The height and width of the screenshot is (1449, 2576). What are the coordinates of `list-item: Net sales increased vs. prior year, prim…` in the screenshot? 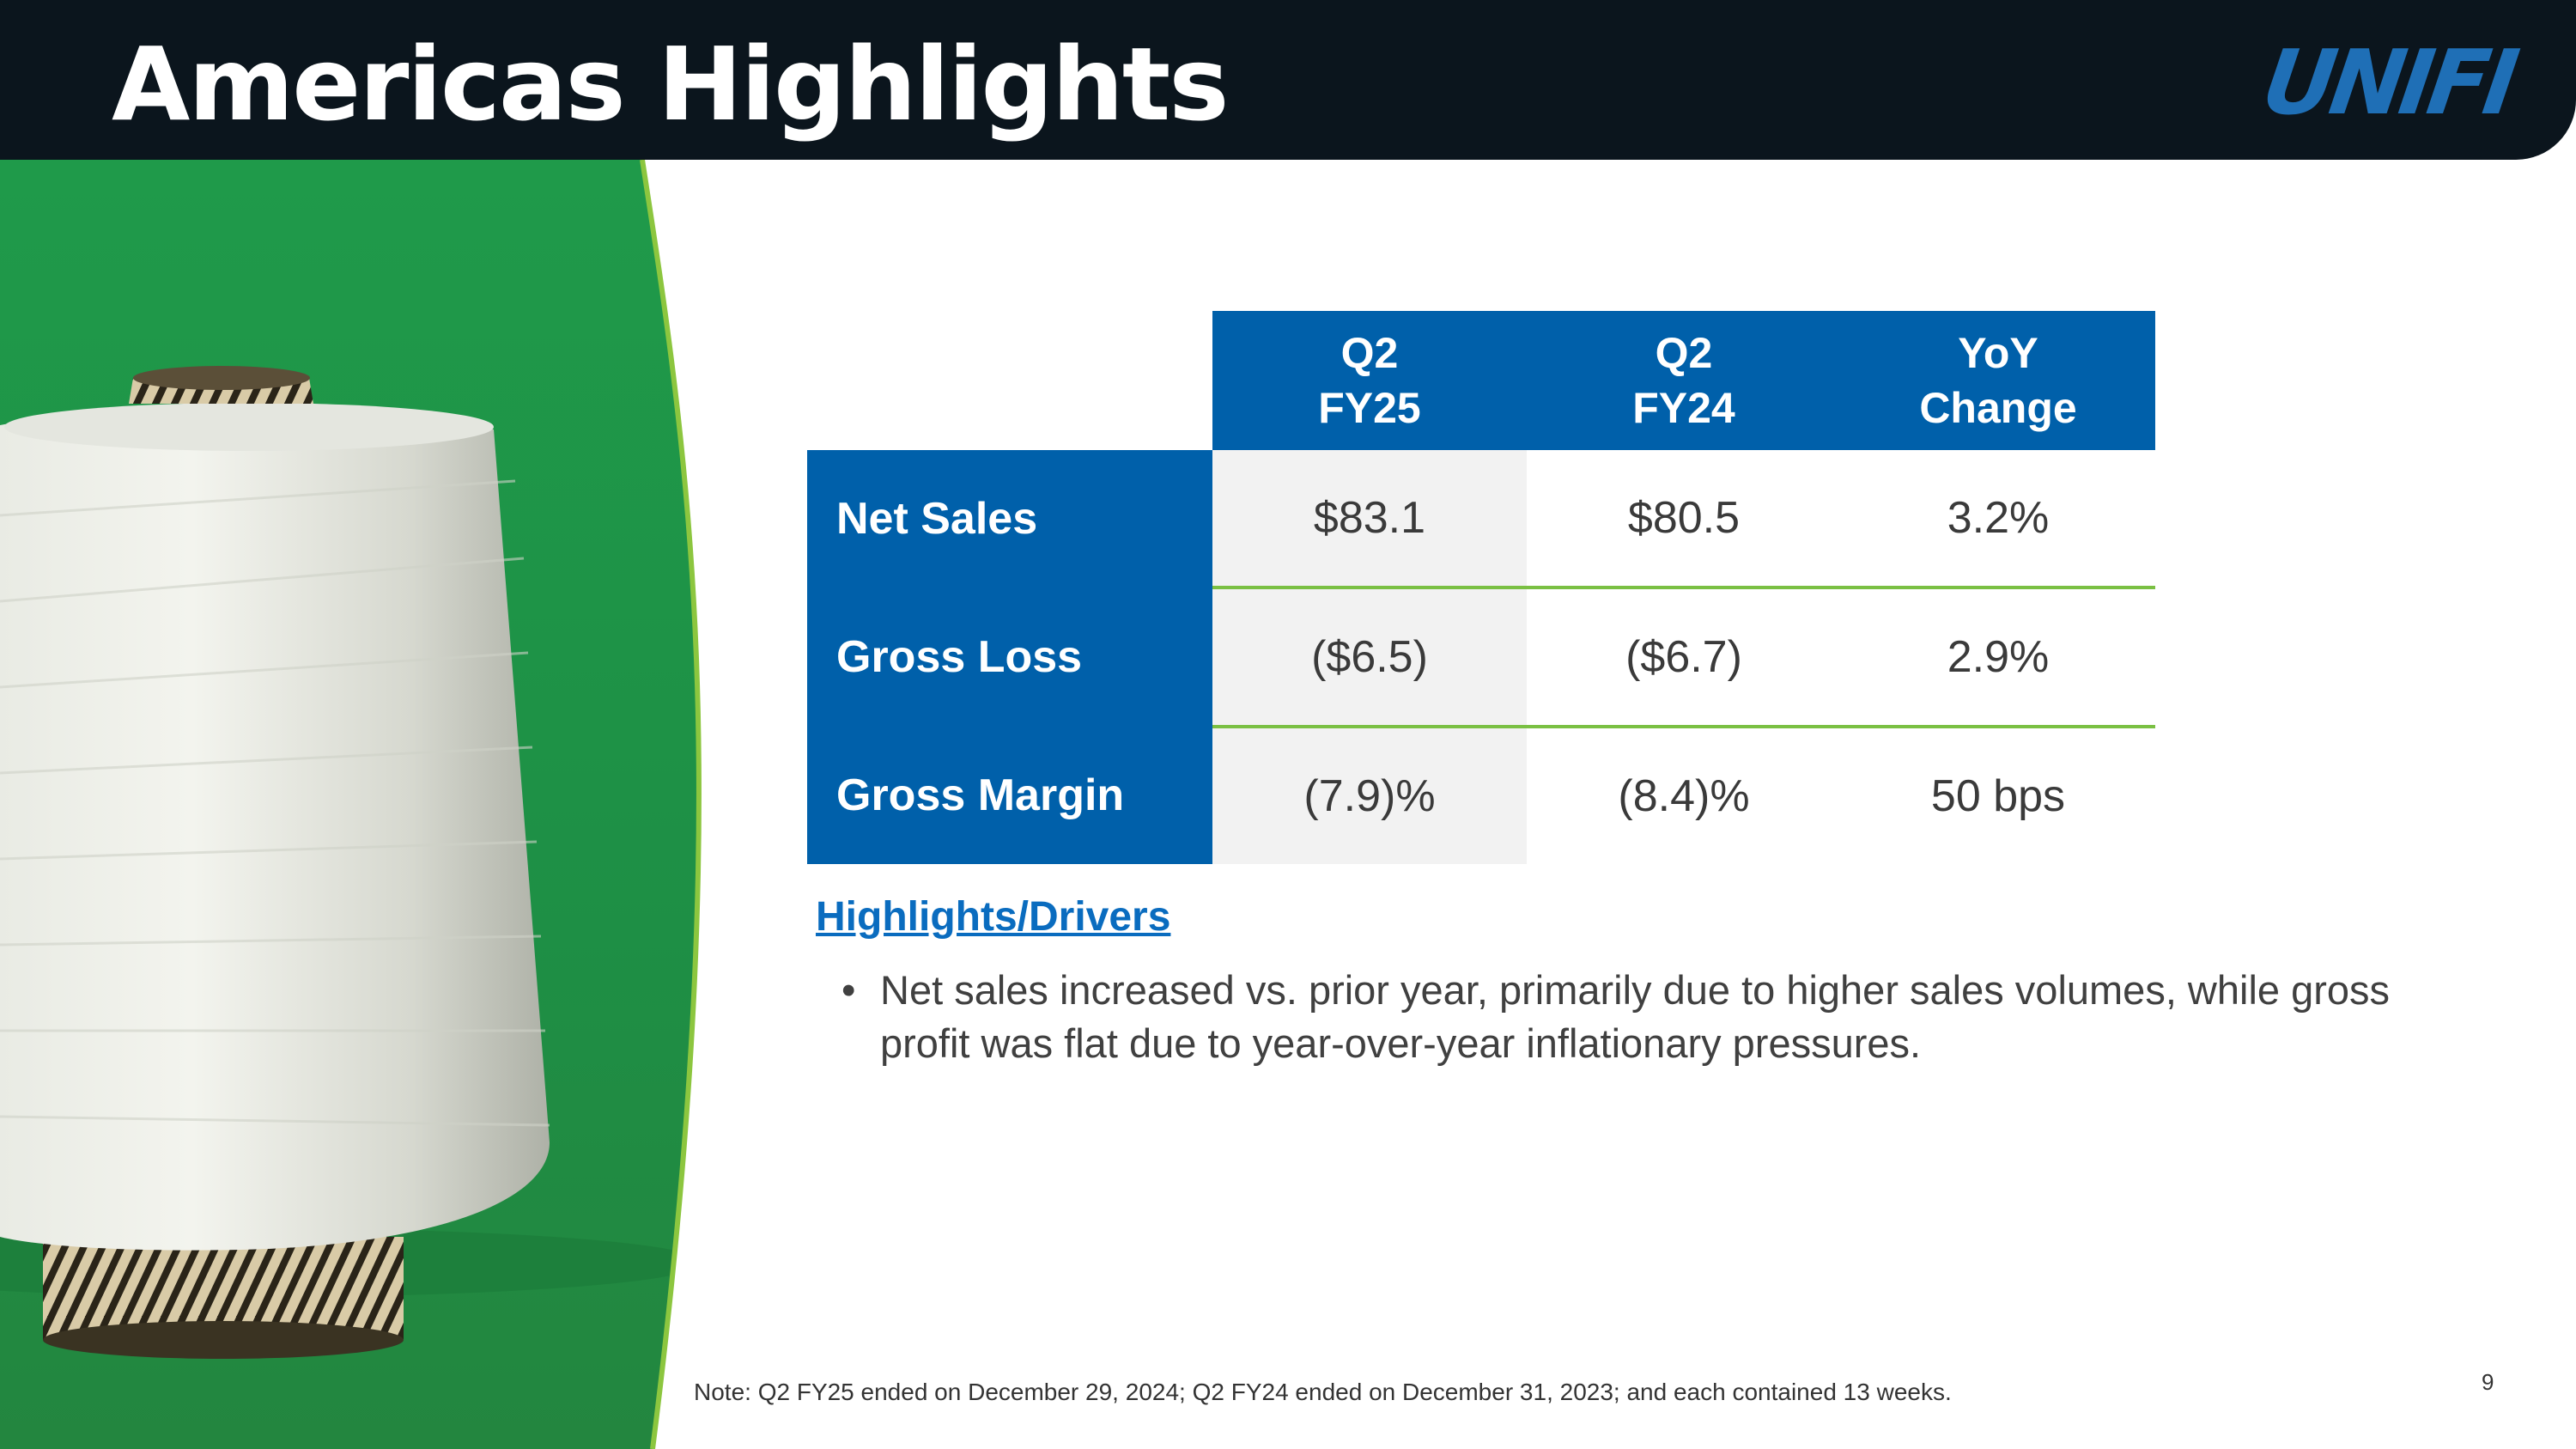 It's located at (1623, 1017).